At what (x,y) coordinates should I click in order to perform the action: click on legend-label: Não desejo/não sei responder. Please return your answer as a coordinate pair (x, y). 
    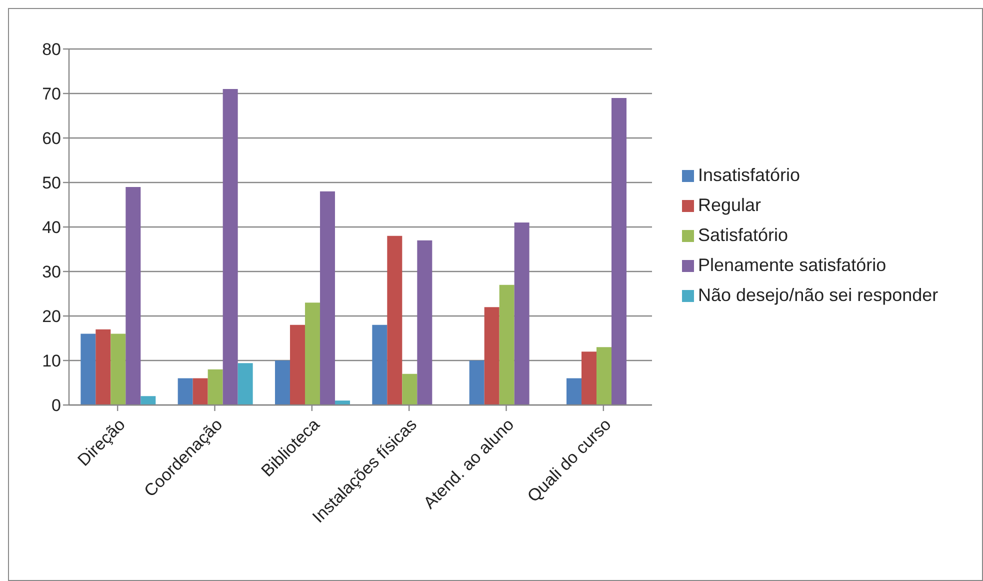
    Looking at the image, I should click on (818, 294).